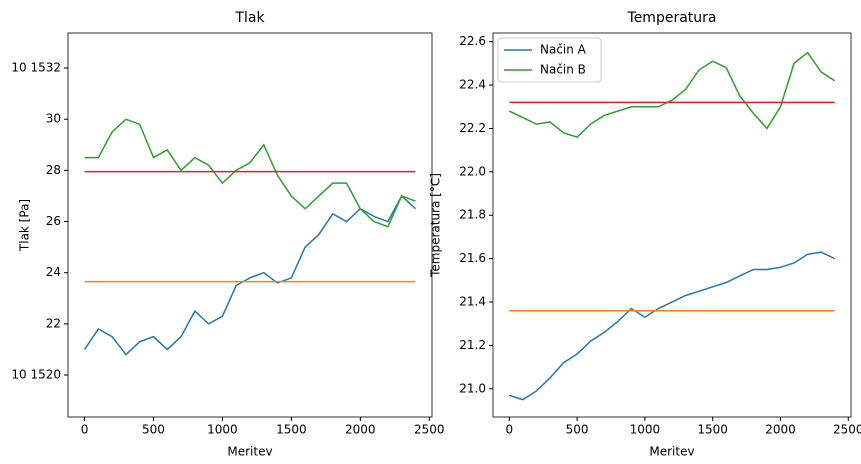 The width and height of the screenshot is (861, 464). I want to click on legend-label: Način A, so click(563, 50).